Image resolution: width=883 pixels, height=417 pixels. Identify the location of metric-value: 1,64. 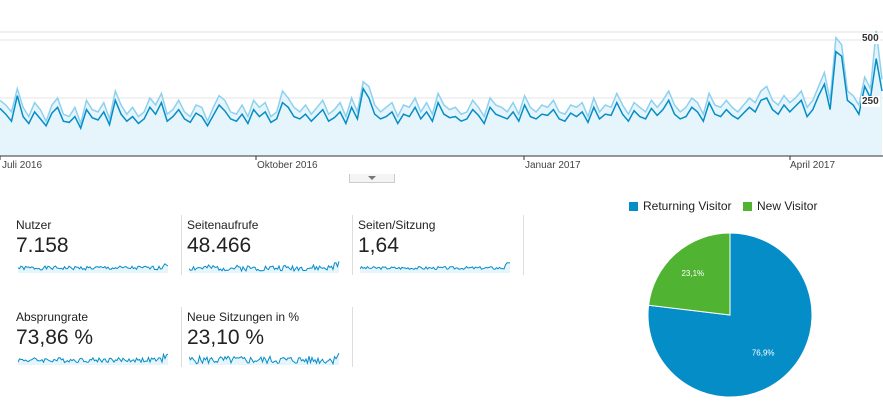
(378, 245).